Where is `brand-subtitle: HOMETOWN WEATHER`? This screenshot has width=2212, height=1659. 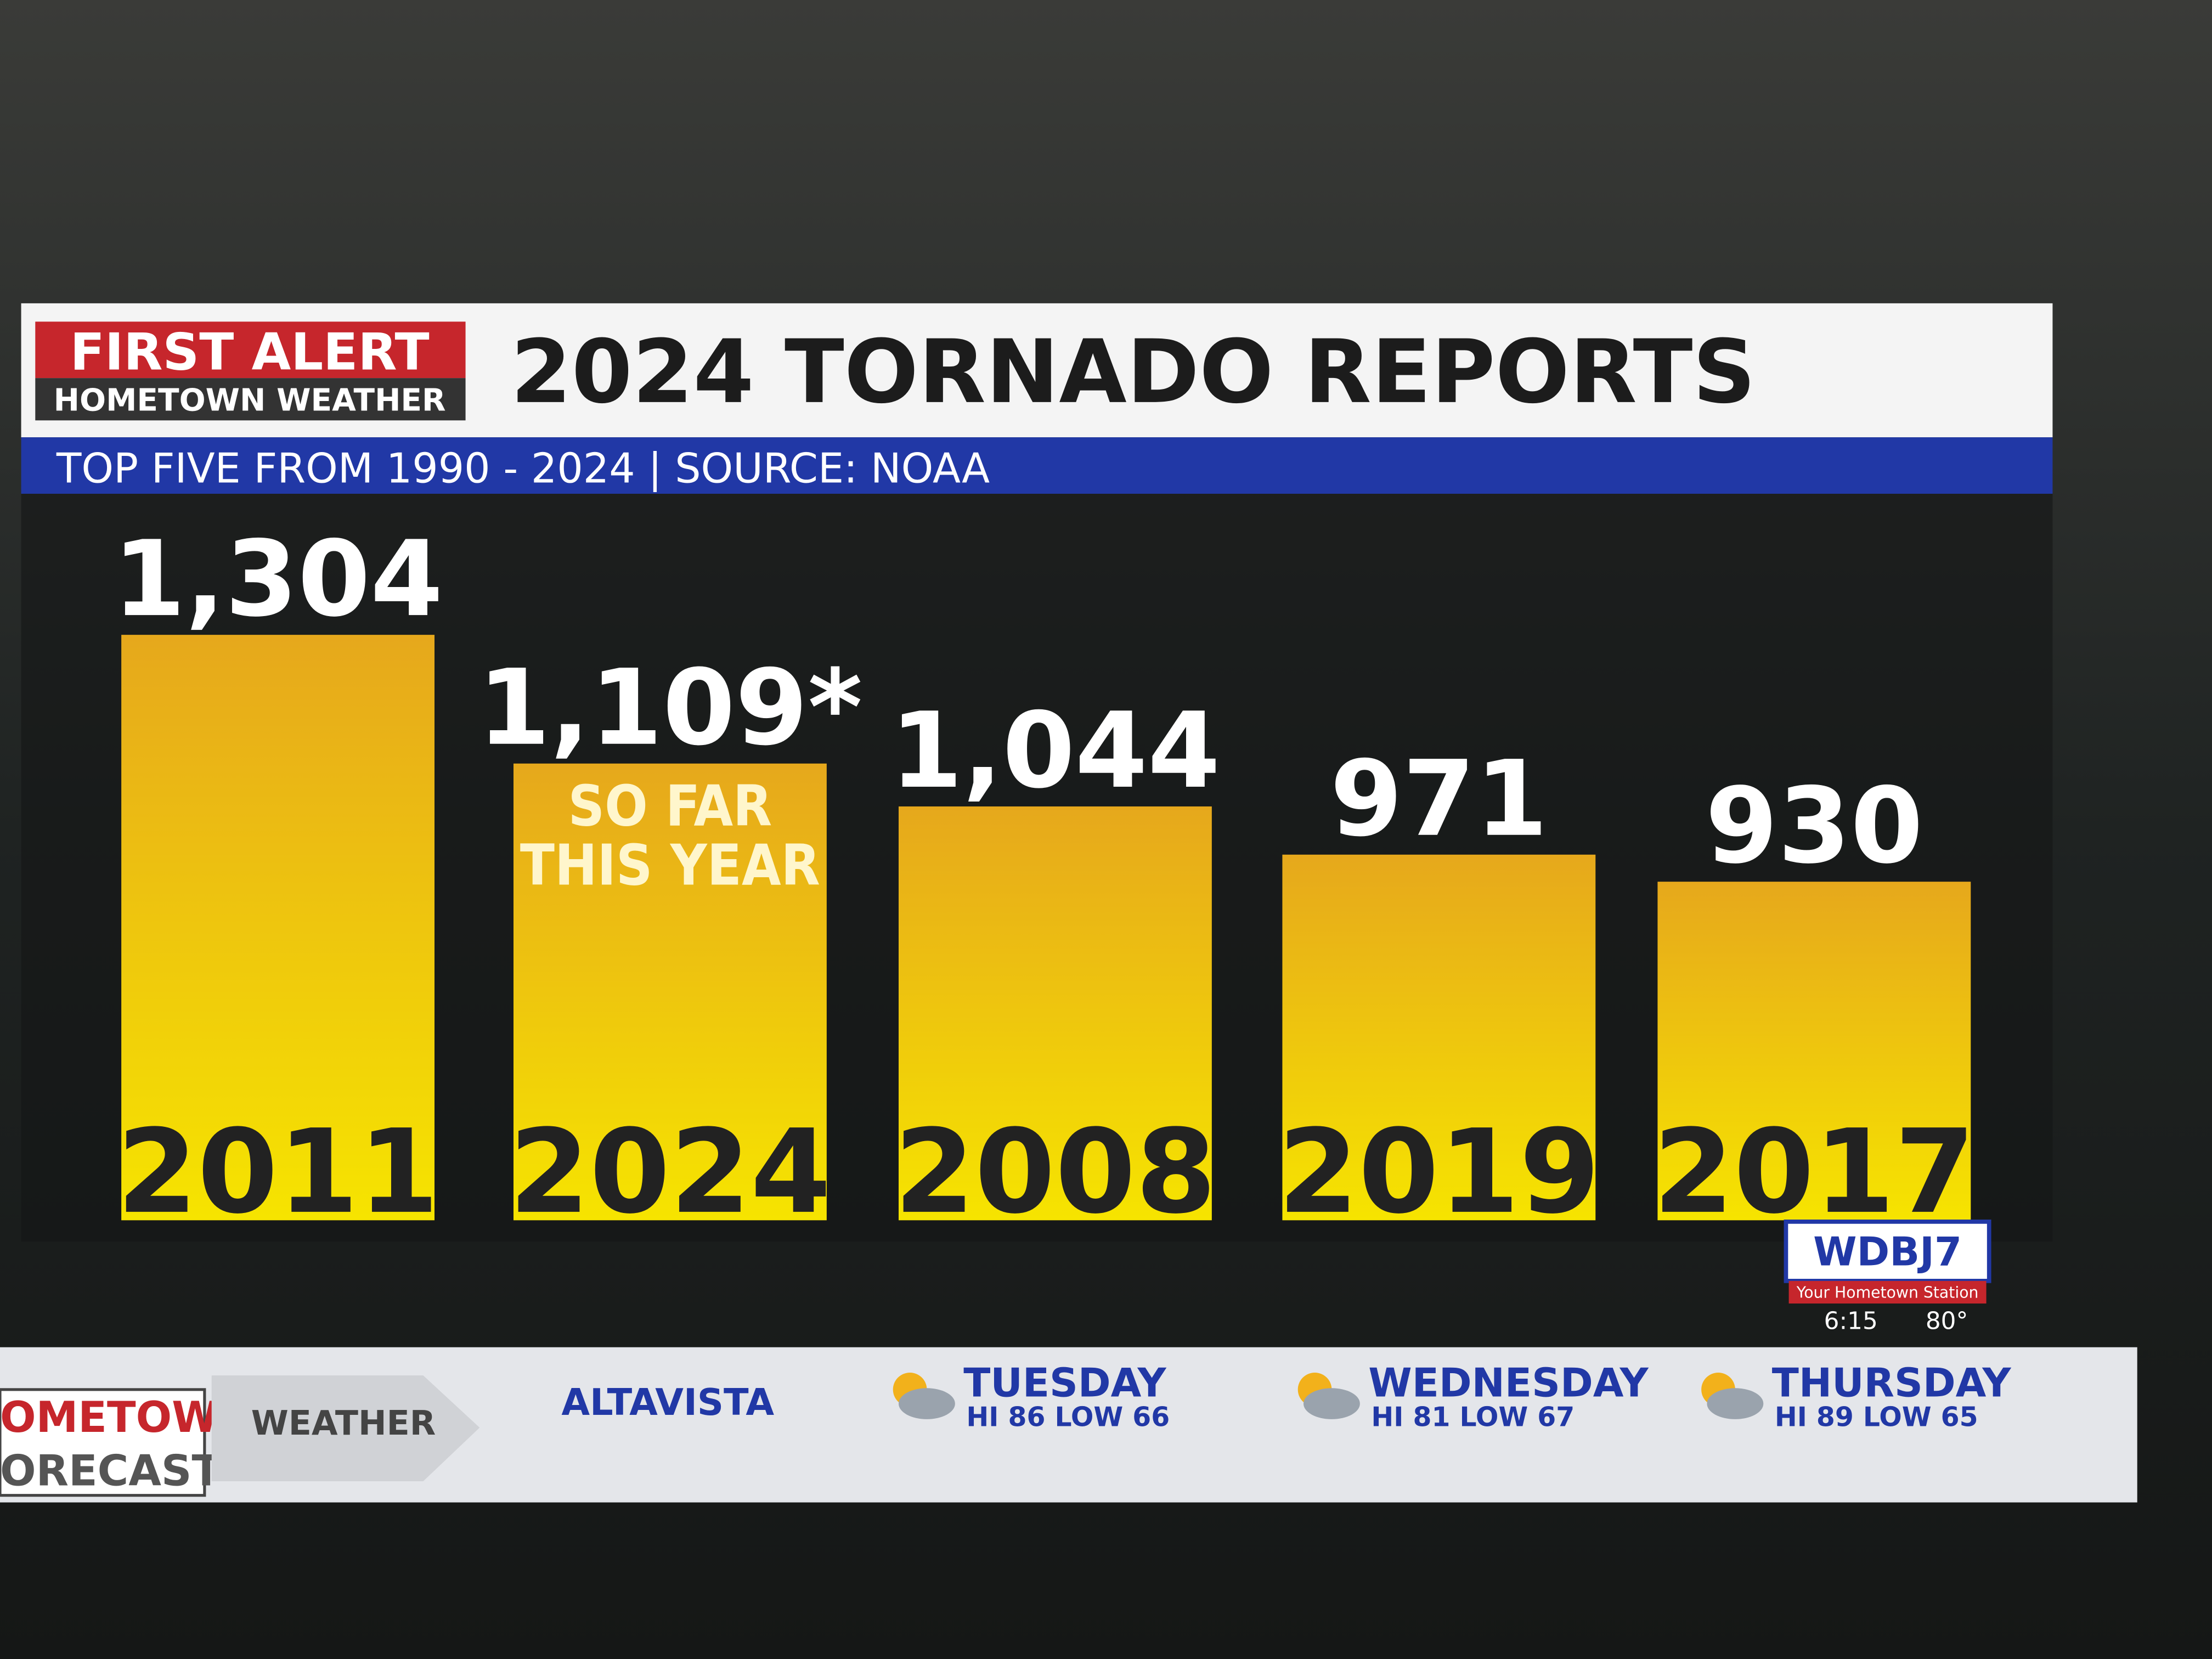 brand-subtitle: HOMETOWN WEATHER is located at coordinates (250, 400).